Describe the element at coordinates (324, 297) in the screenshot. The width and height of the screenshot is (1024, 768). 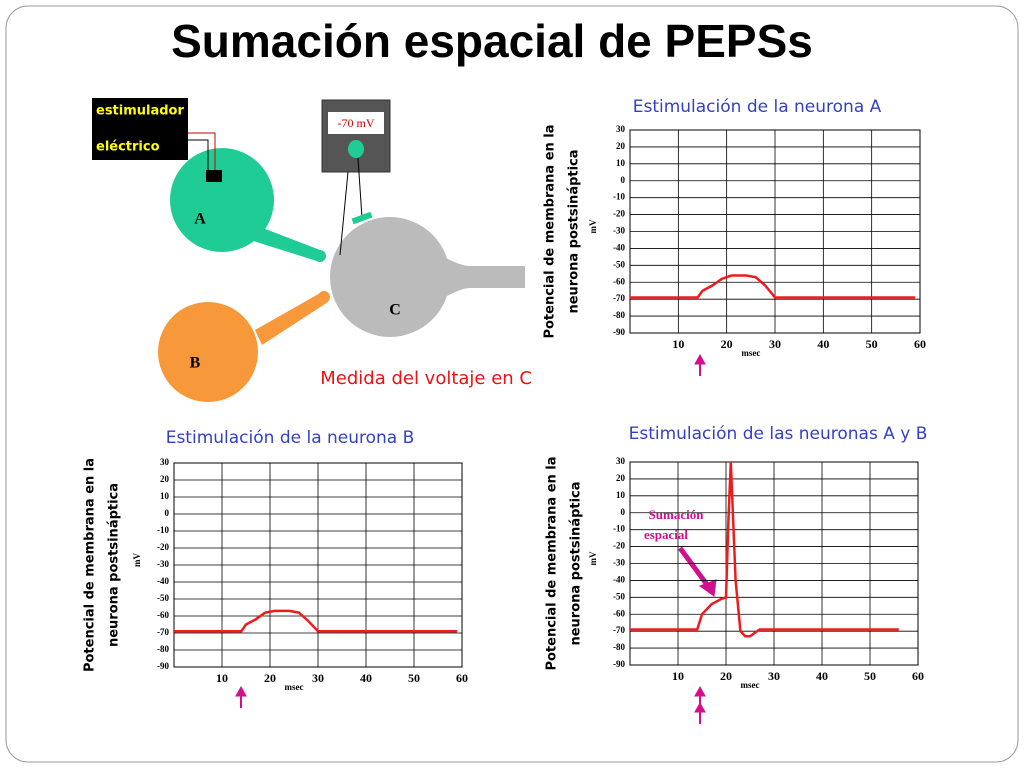
I see `terminal-b` at that location.